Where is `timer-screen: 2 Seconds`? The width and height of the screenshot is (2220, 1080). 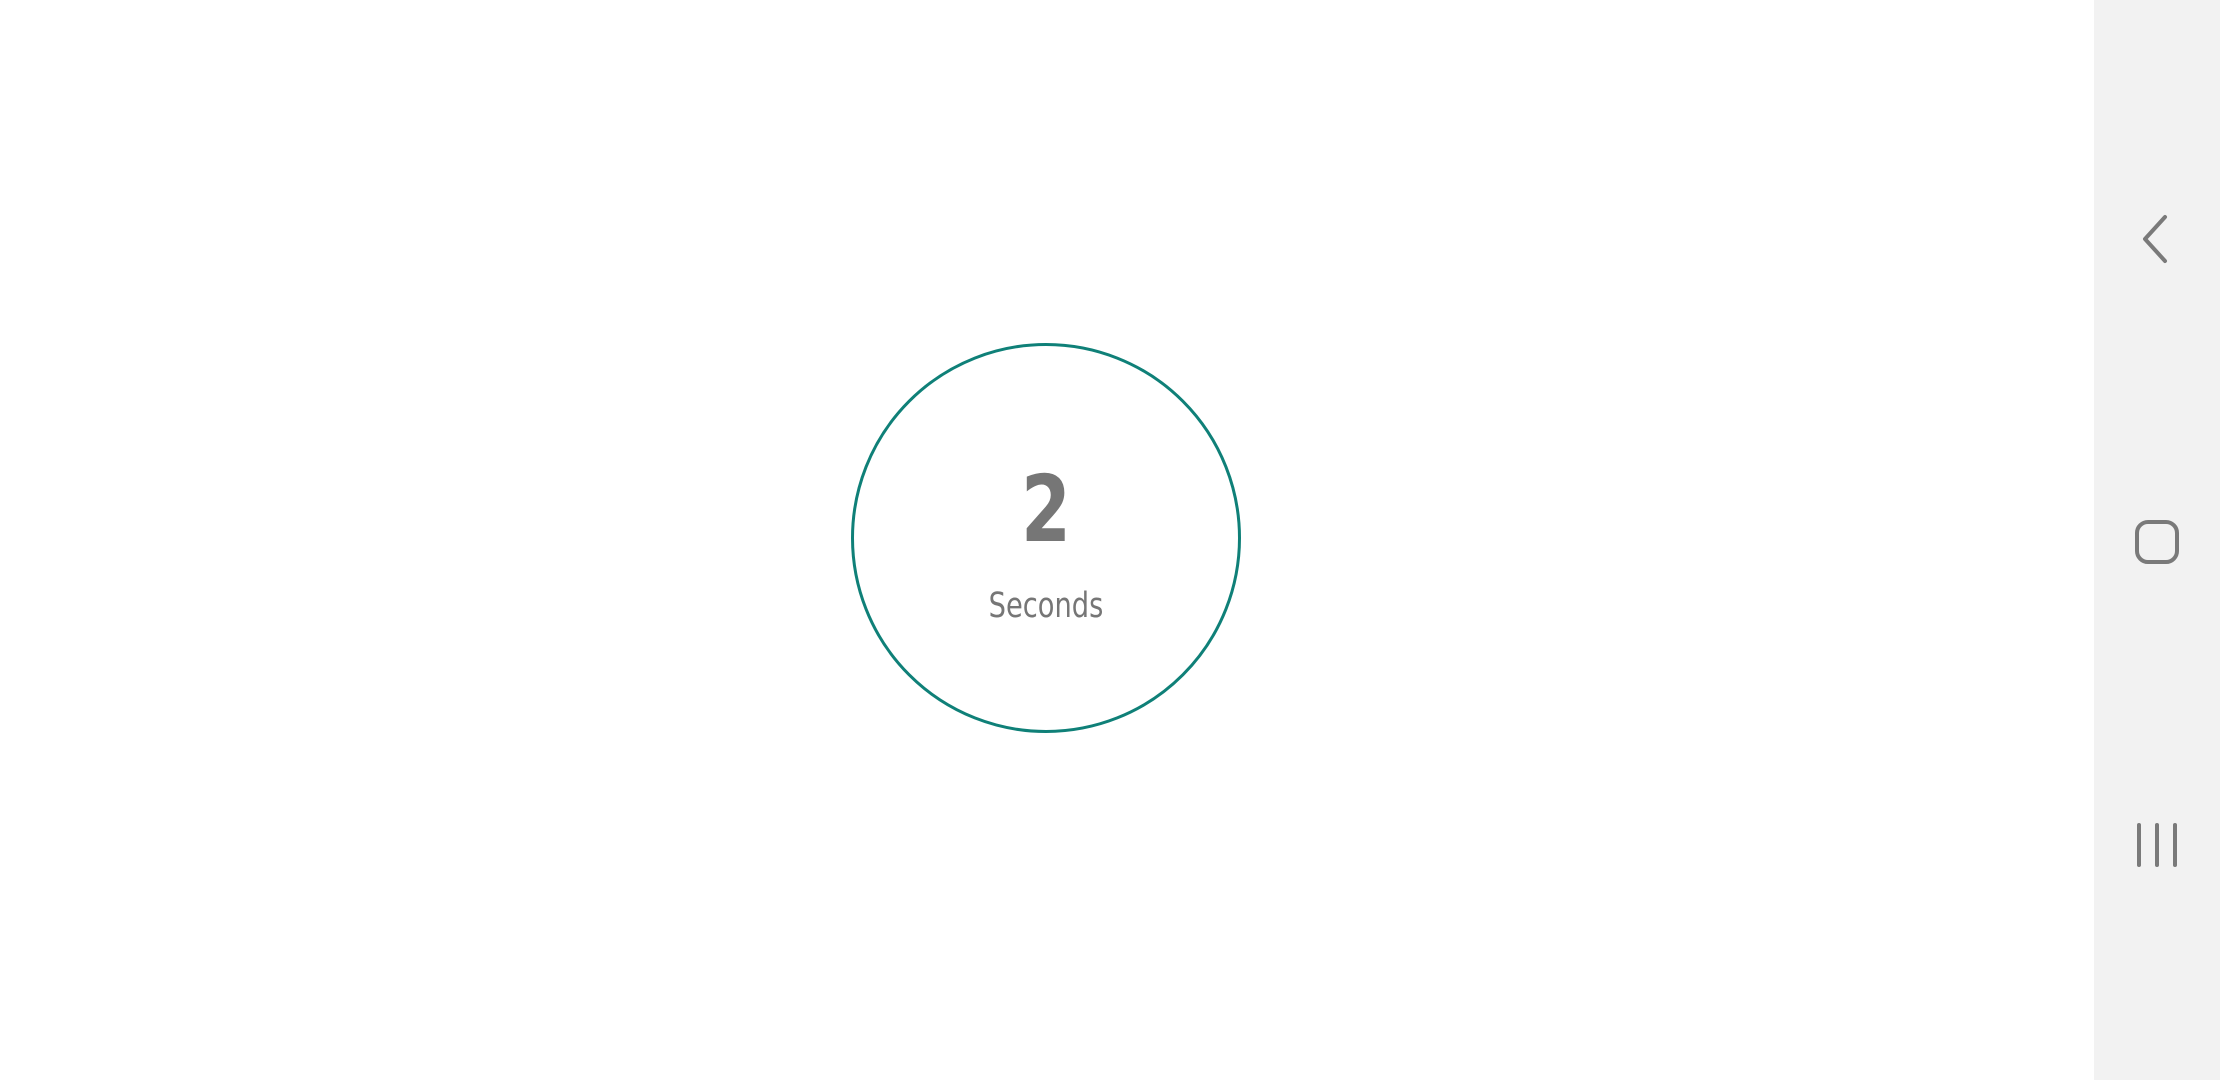
timer-screen: 2 Seconds is located at coordinates (1046, 538).